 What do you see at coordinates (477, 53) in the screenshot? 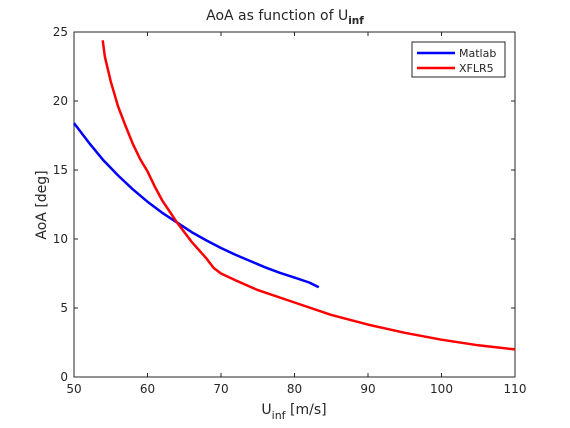
I see `legend-label-matlab: Matlab` at bounding box center [477, 53].